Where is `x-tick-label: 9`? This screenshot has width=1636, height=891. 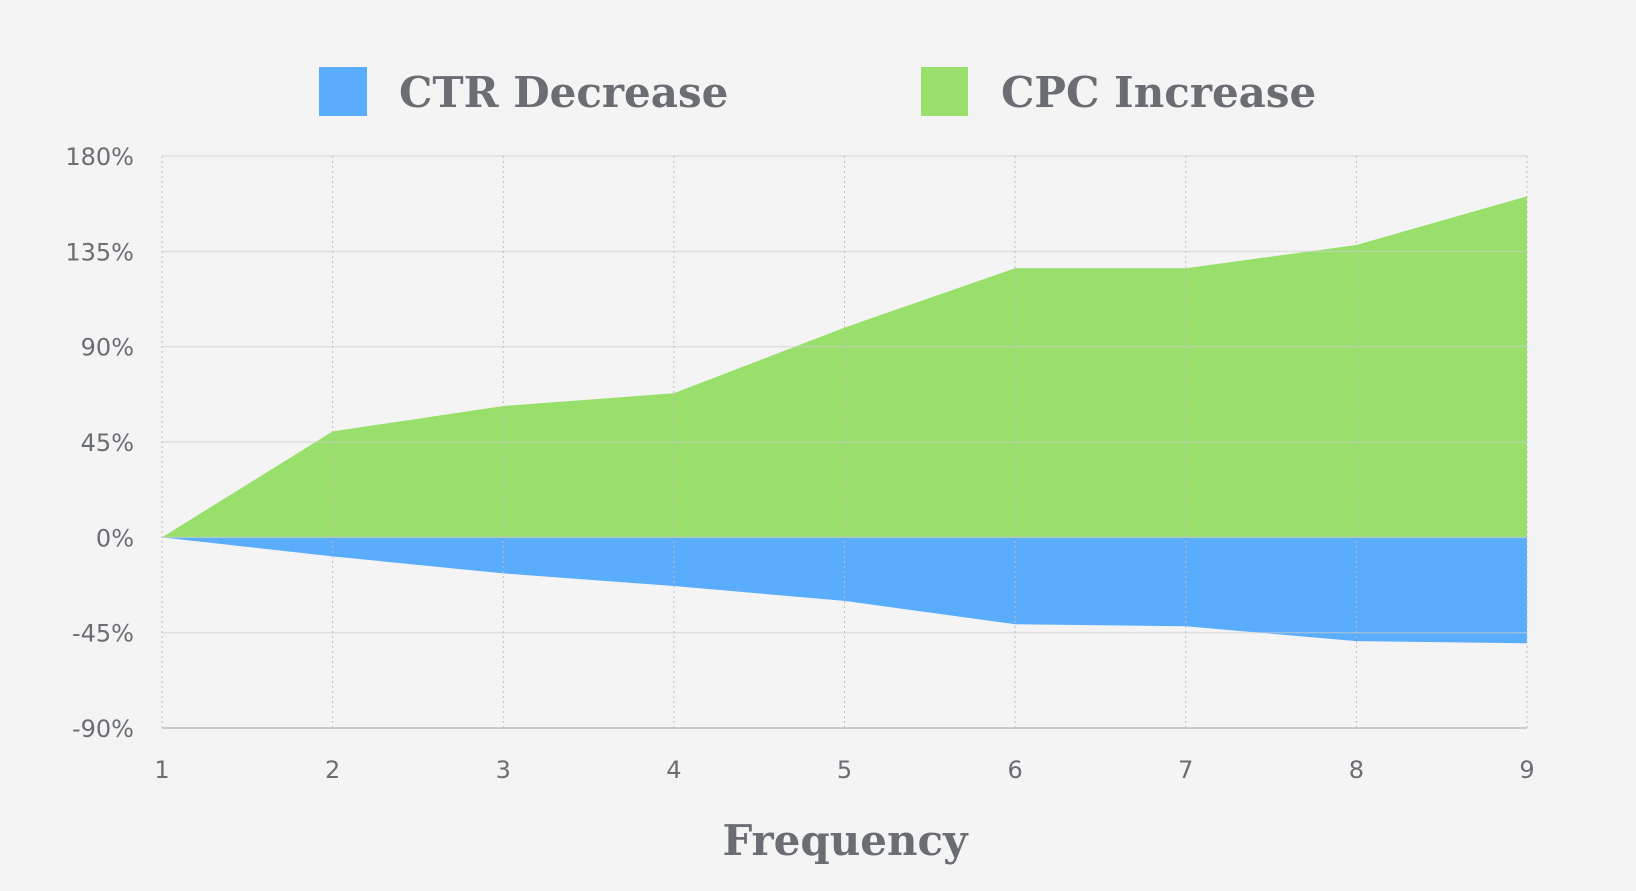 x-tick-label: 9 is located at coordinates (1526, 770).